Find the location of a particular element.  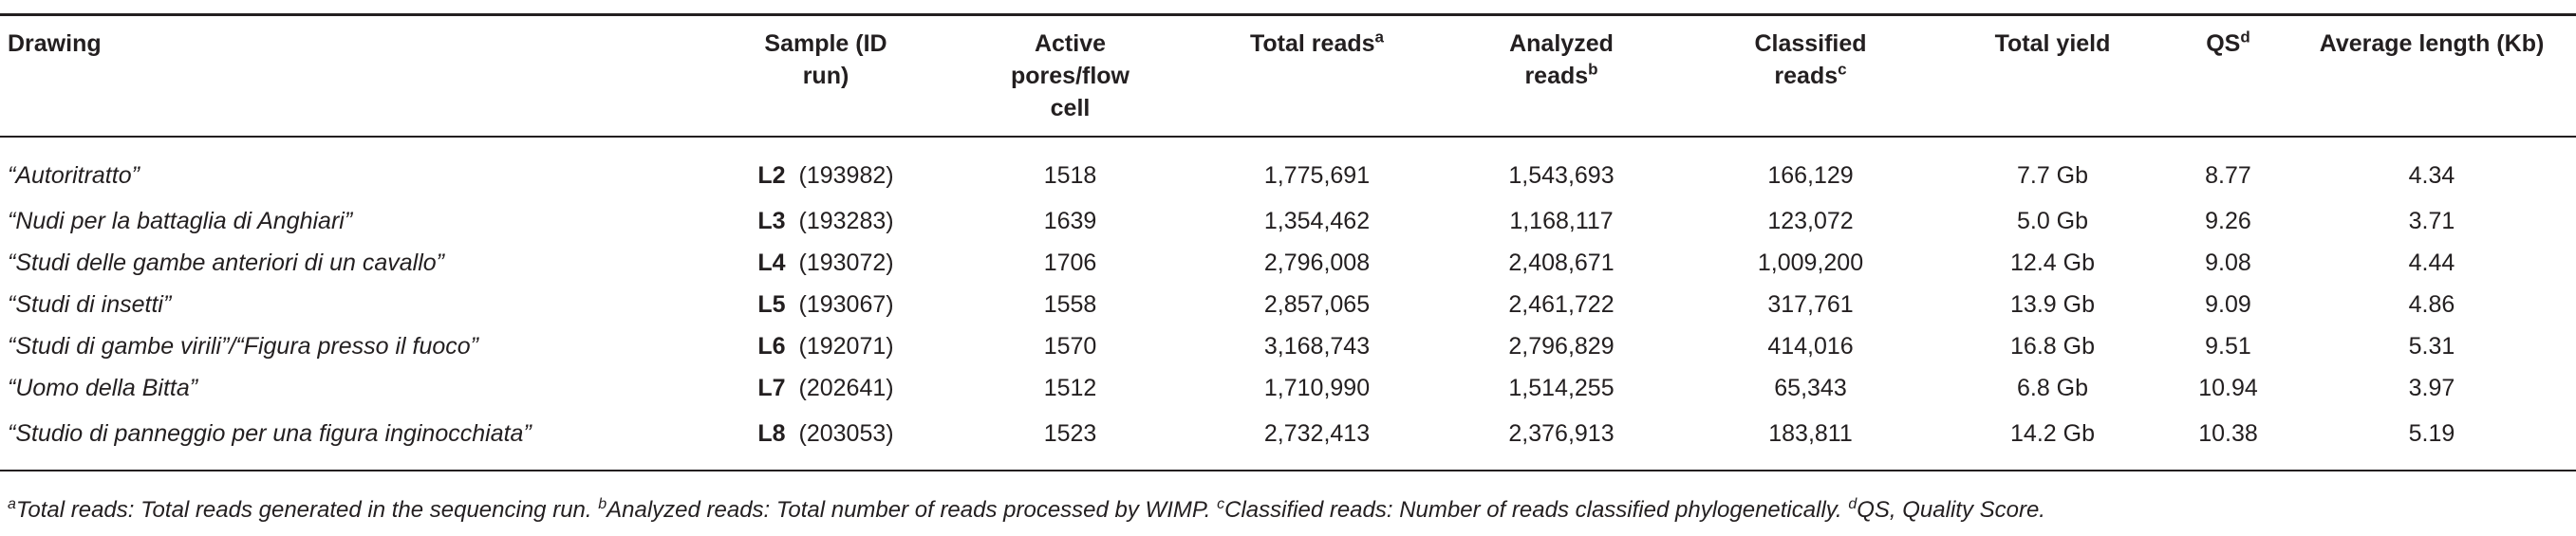

column-header-analyzed-reads: Analyzed readsb is located at coordinates (1561, 76).